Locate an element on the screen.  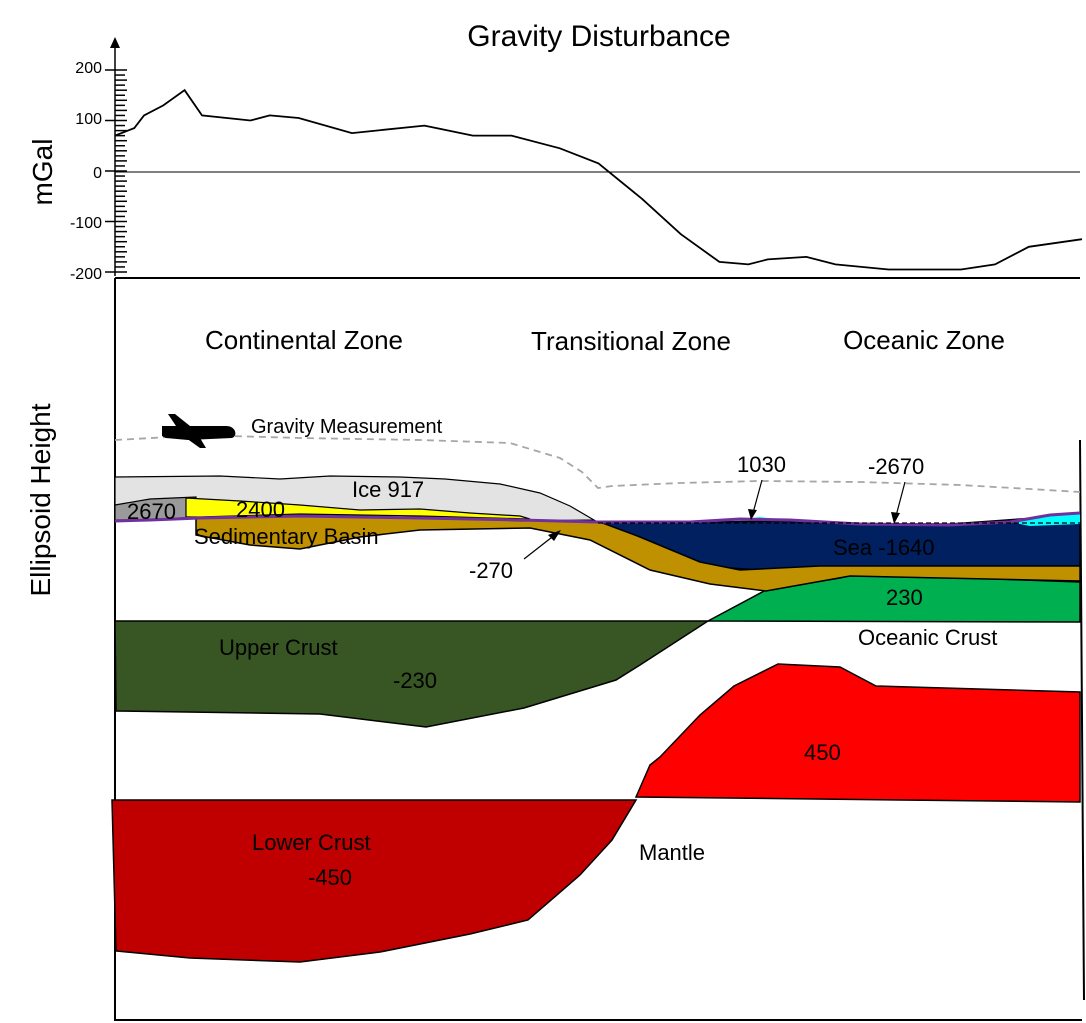
oceanic-crust-label: Oceanic Crust is located at coordinates (927, 637).